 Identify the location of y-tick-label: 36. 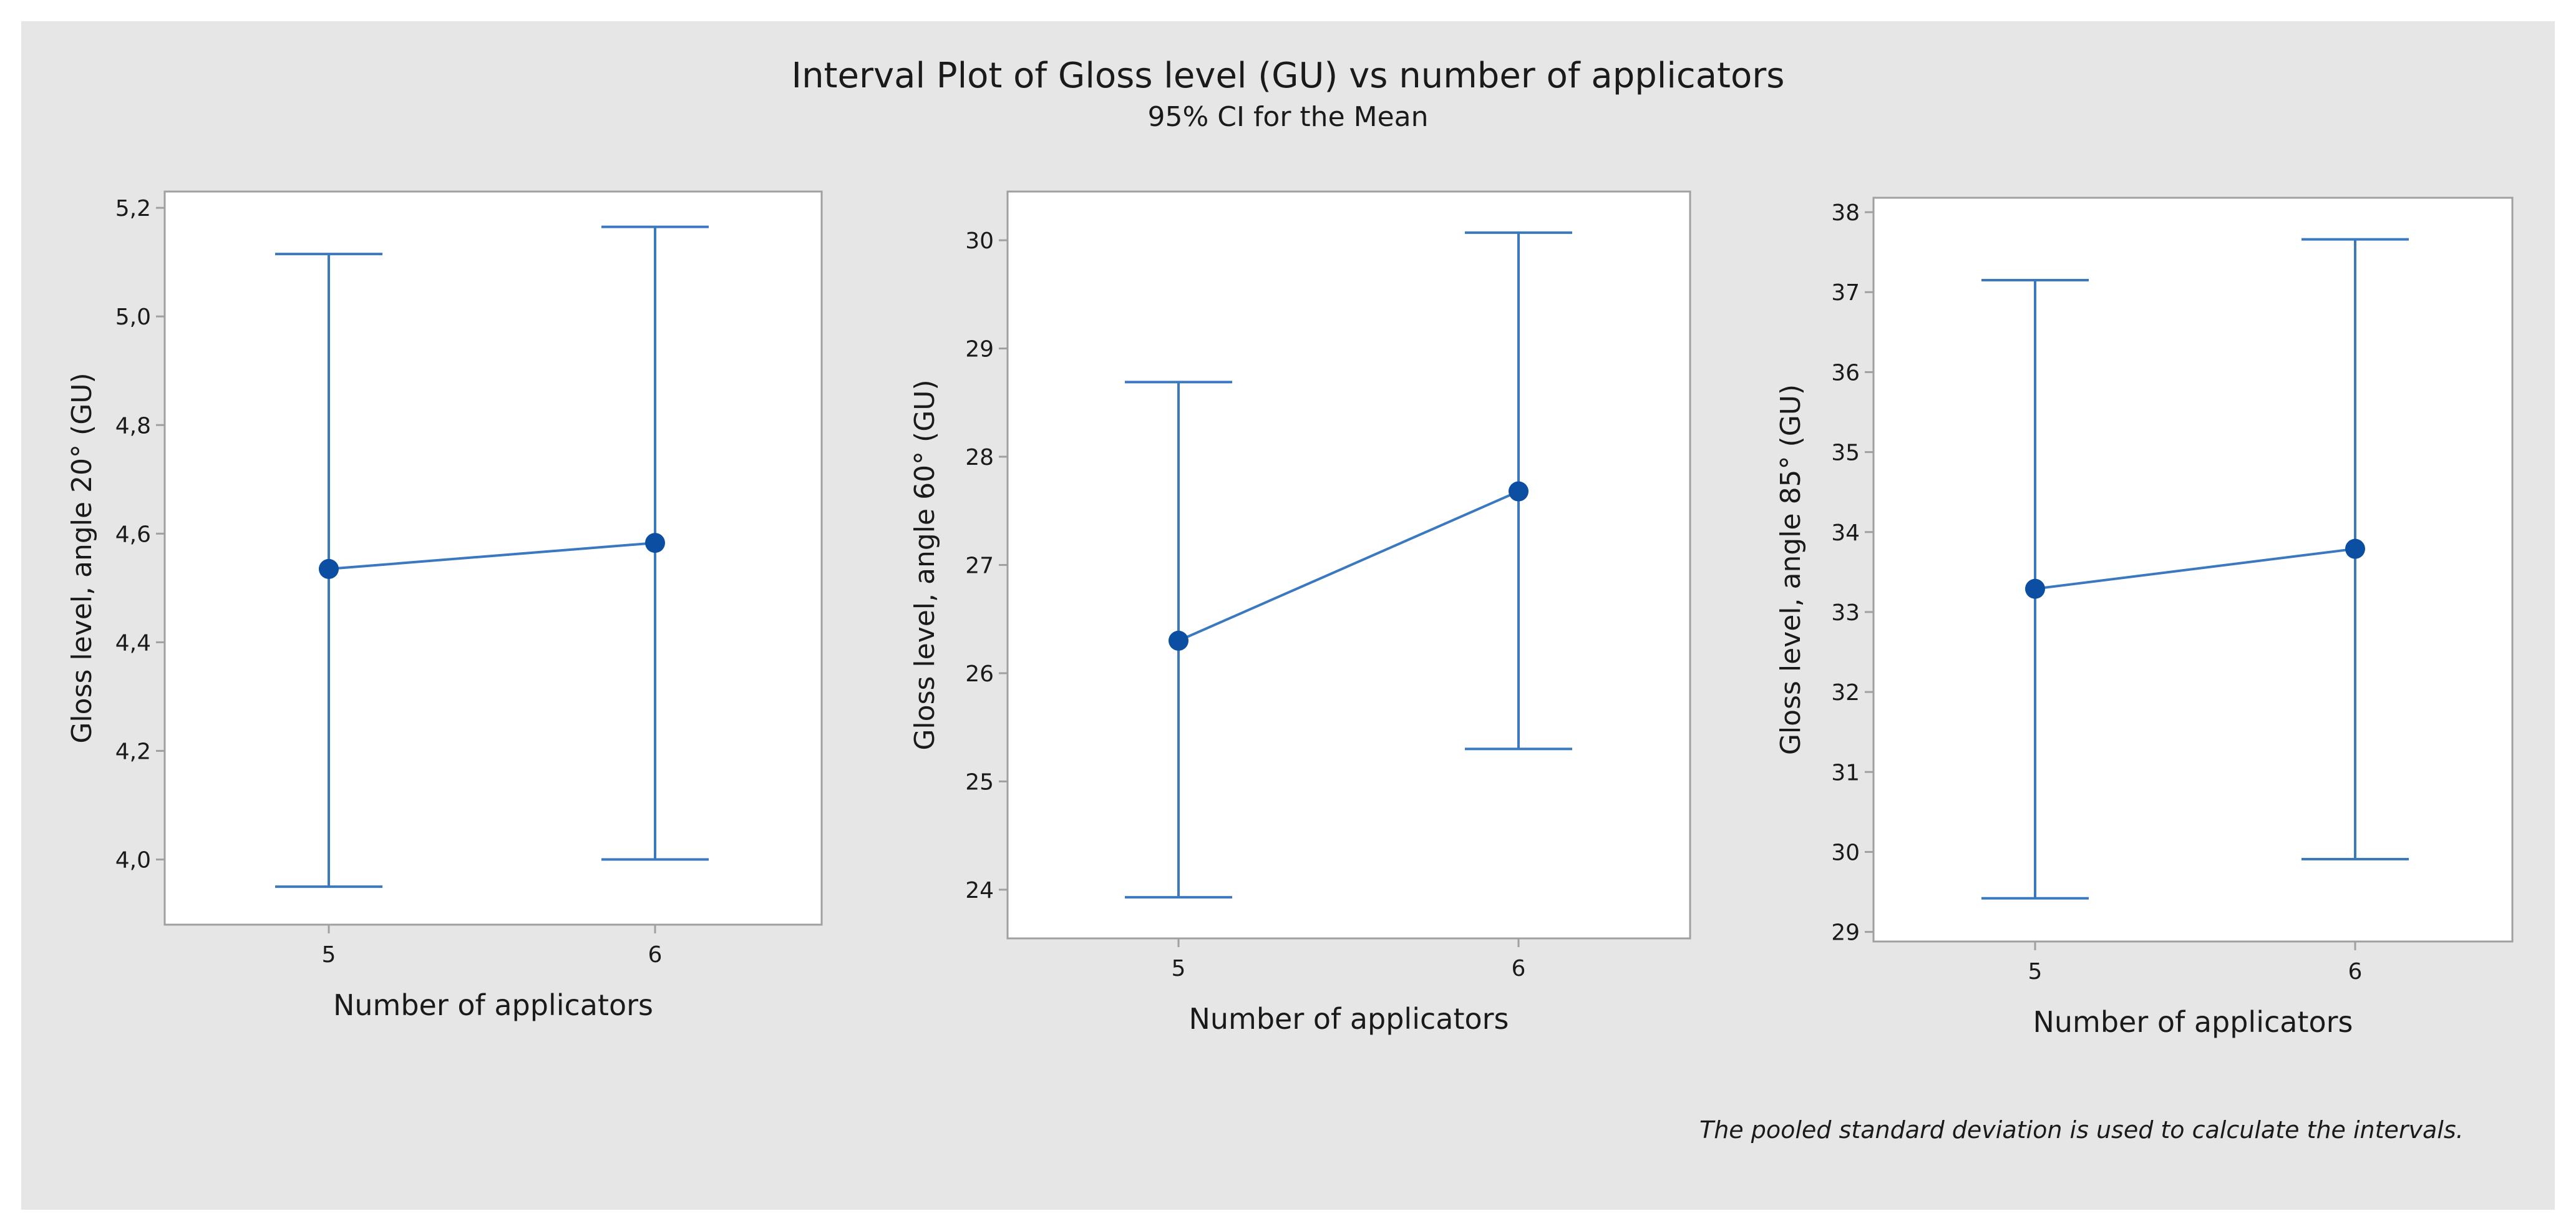
(1845, 373).